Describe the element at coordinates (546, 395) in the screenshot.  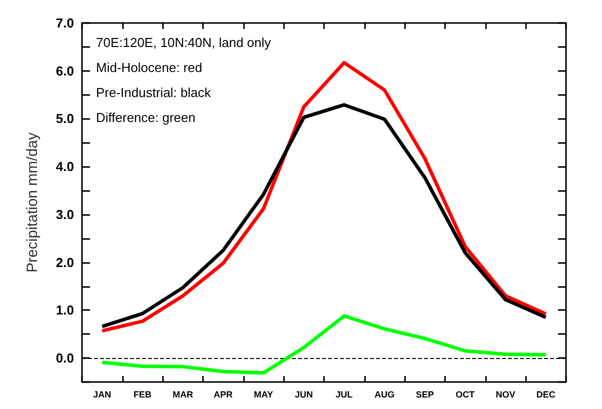
I see `x-tick-label: DEC` at that location.